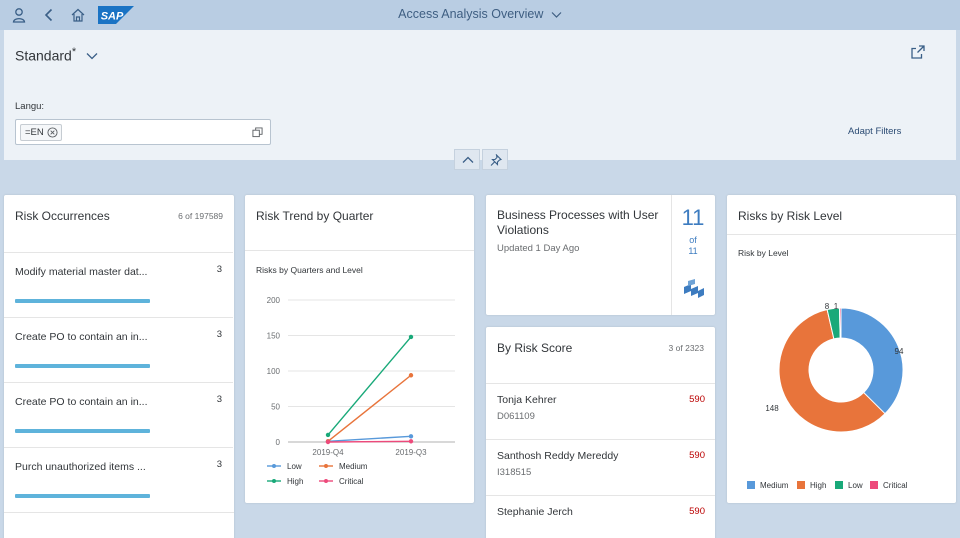 This screenshot has width=960, height=538. Describe the element at coordinates (309, 270) in the screenshot. I see `chart-subtitle: Risks by Quarters and Level` at that location.